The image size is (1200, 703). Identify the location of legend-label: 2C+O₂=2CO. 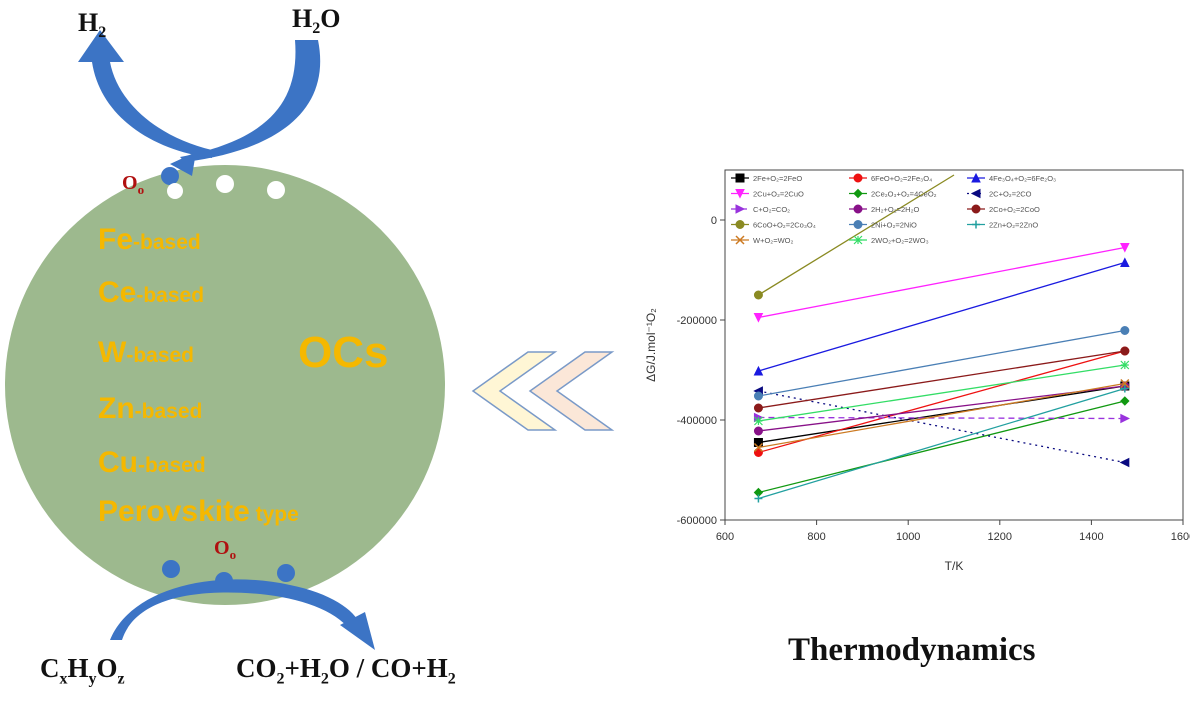
(1010, 194).